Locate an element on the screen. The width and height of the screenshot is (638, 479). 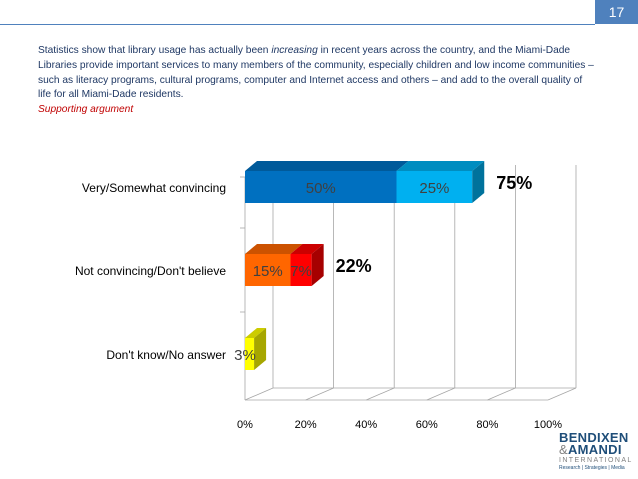
total-label: 22% is located at coordinates (354, 266).